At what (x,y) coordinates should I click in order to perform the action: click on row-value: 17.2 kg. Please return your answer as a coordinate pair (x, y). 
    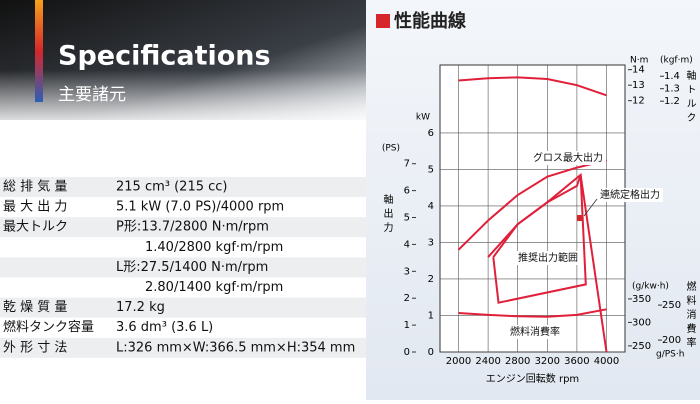
    Looking at the image, I should click on (140, 307).